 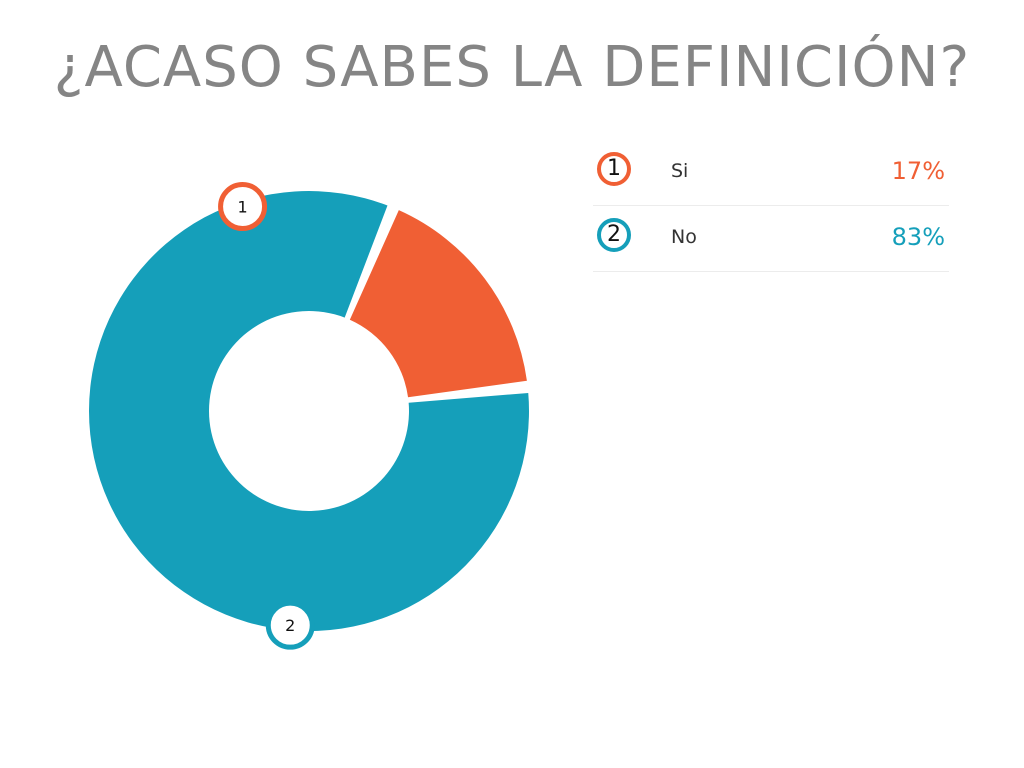 I want to click on legend-marker-2: 2, so click(x=614, y=235).